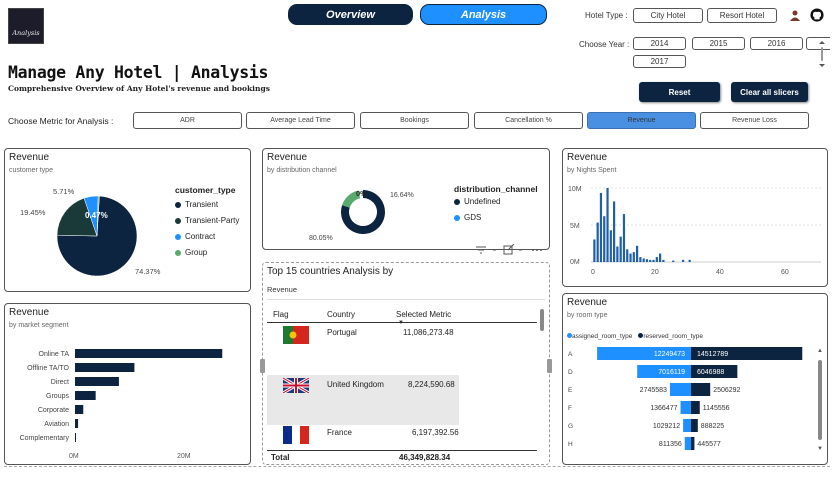 This screenshot has width=834, height=479. What do you see at coordinates (105, 367) in the screenshot?
I see `bar-offline-ta-to` at bounding box center [105, 367].